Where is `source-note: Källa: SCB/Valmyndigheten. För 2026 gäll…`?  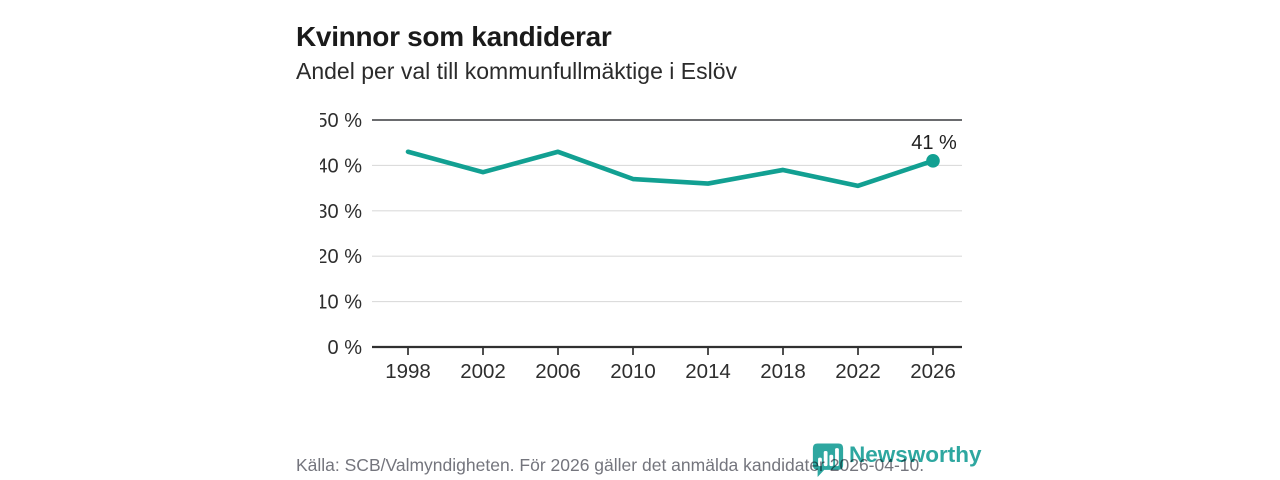
source-note: Källa: SCB/Valmyndigheten. För 2026 gäll… is located at coordinates (610, 465).